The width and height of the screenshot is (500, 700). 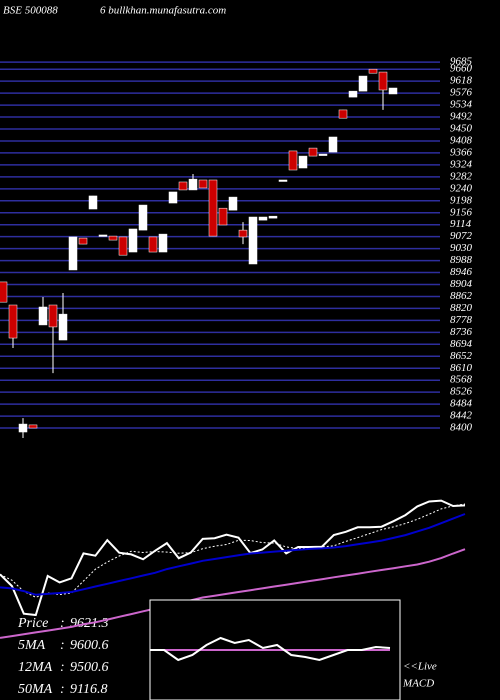 I want to click on y-tick-label: 8820, so click(x=461, y=308).